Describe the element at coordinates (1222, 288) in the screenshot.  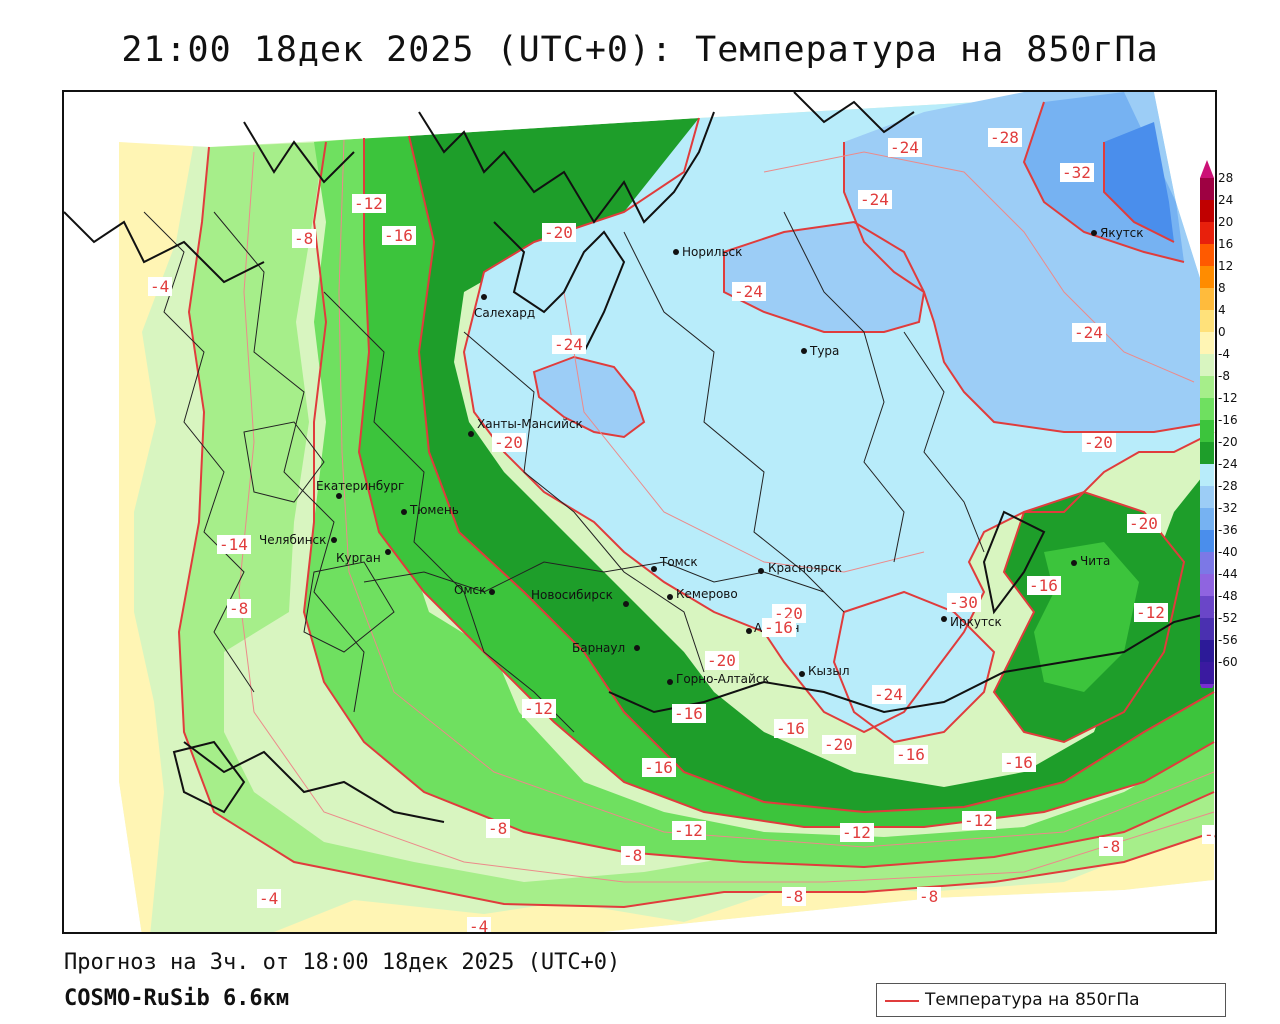
I see `scale-tick-label: 8` at that location.